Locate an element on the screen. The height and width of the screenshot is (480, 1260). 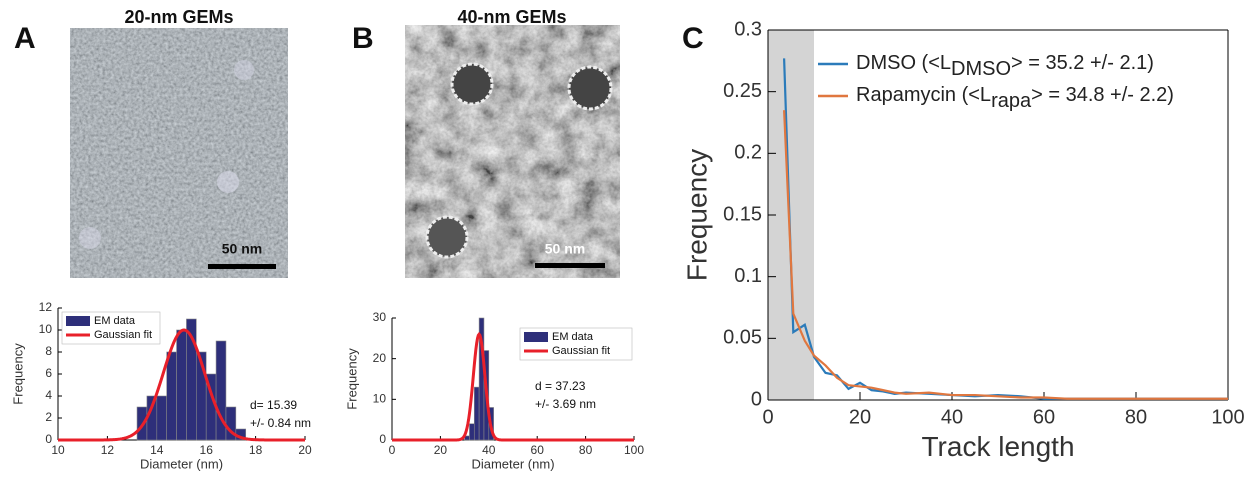
legend-subscript: DMSO is located at coordinates (981, 69).